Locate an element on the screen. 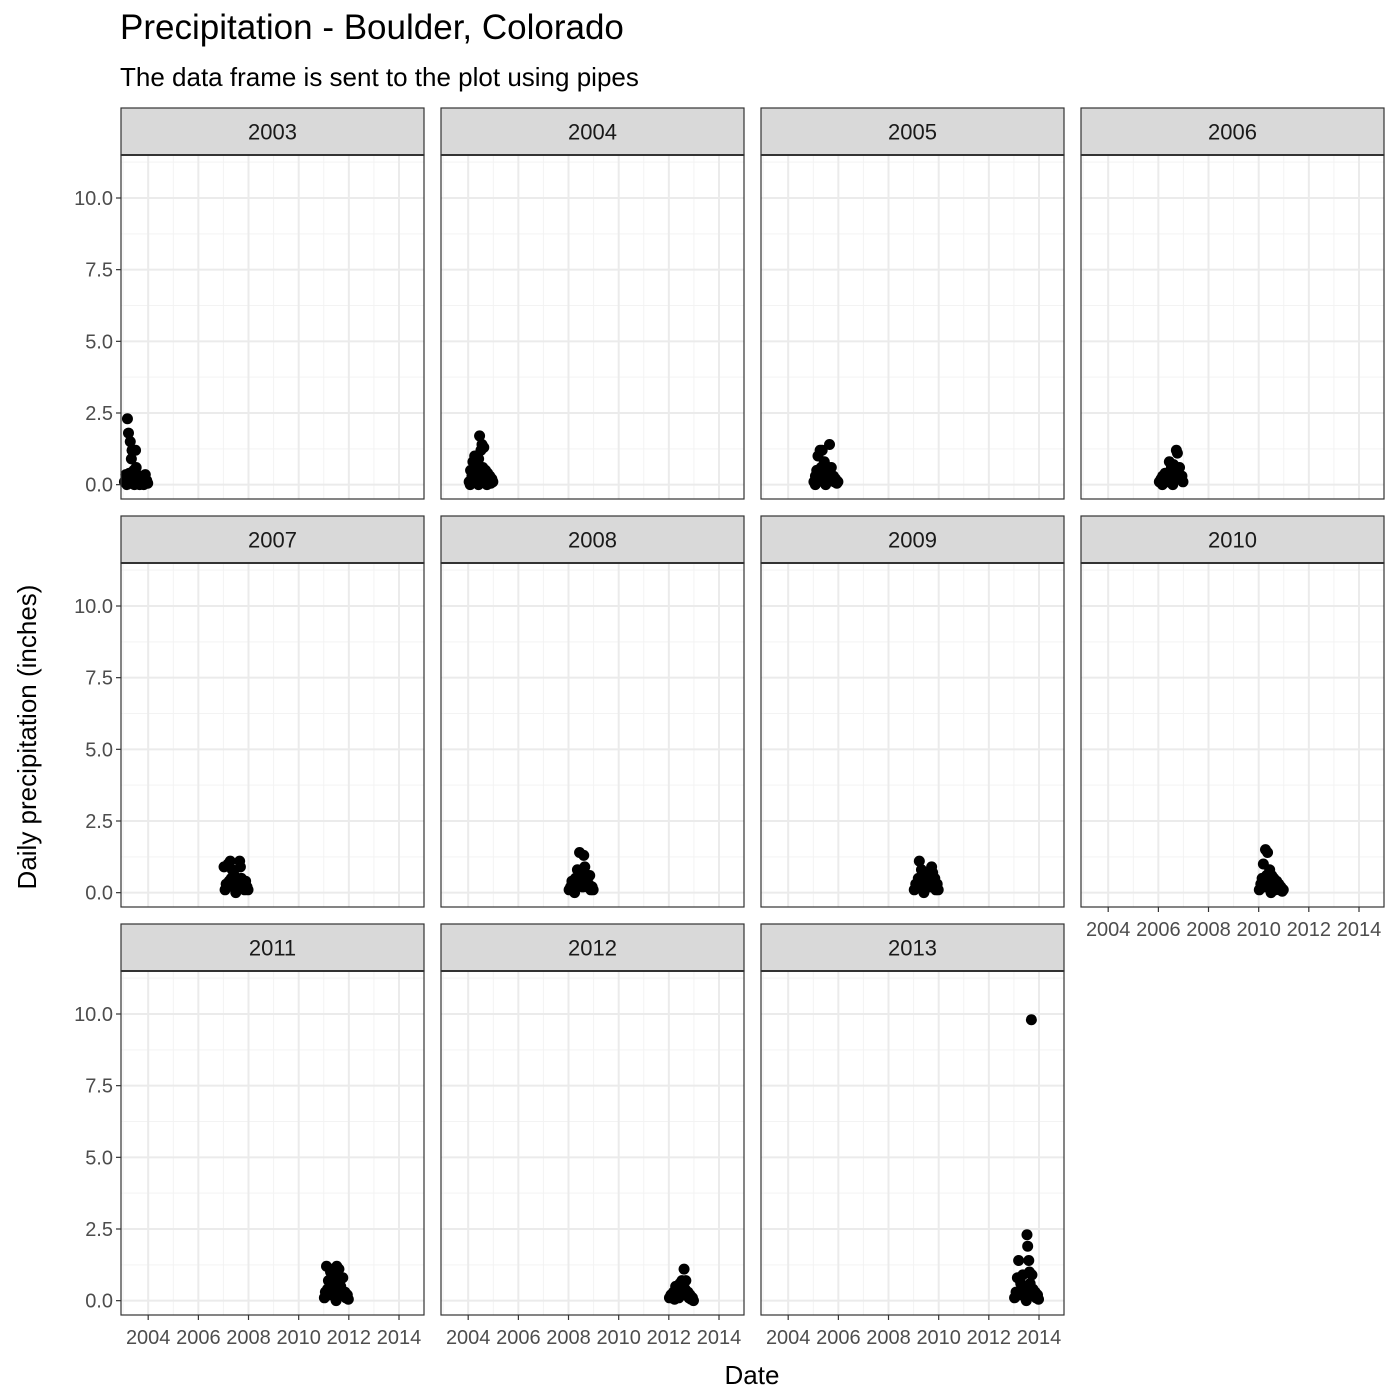 The height and width of the screenshot is (1400, 1400). x-axis-title: Date is located at coordinates (752, 1375).